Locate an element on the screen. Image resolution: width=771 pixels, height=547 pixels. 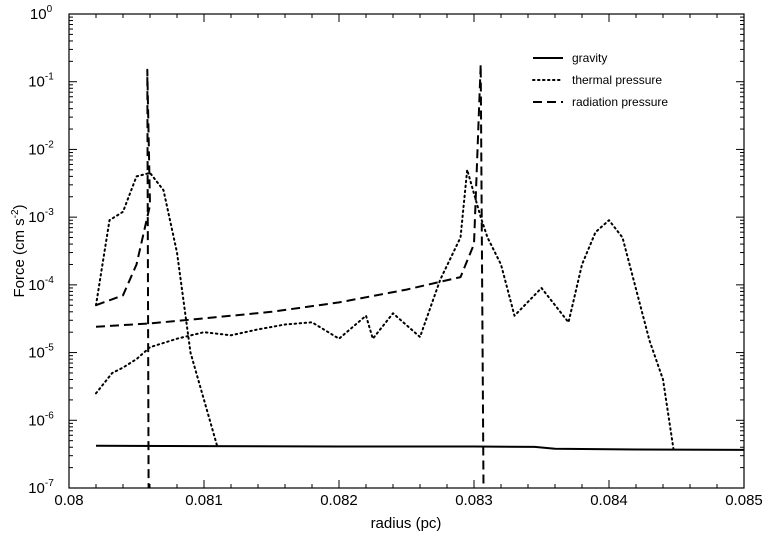
y-axis-title: Force (cm s-2) is located at coordinates (19, 250).